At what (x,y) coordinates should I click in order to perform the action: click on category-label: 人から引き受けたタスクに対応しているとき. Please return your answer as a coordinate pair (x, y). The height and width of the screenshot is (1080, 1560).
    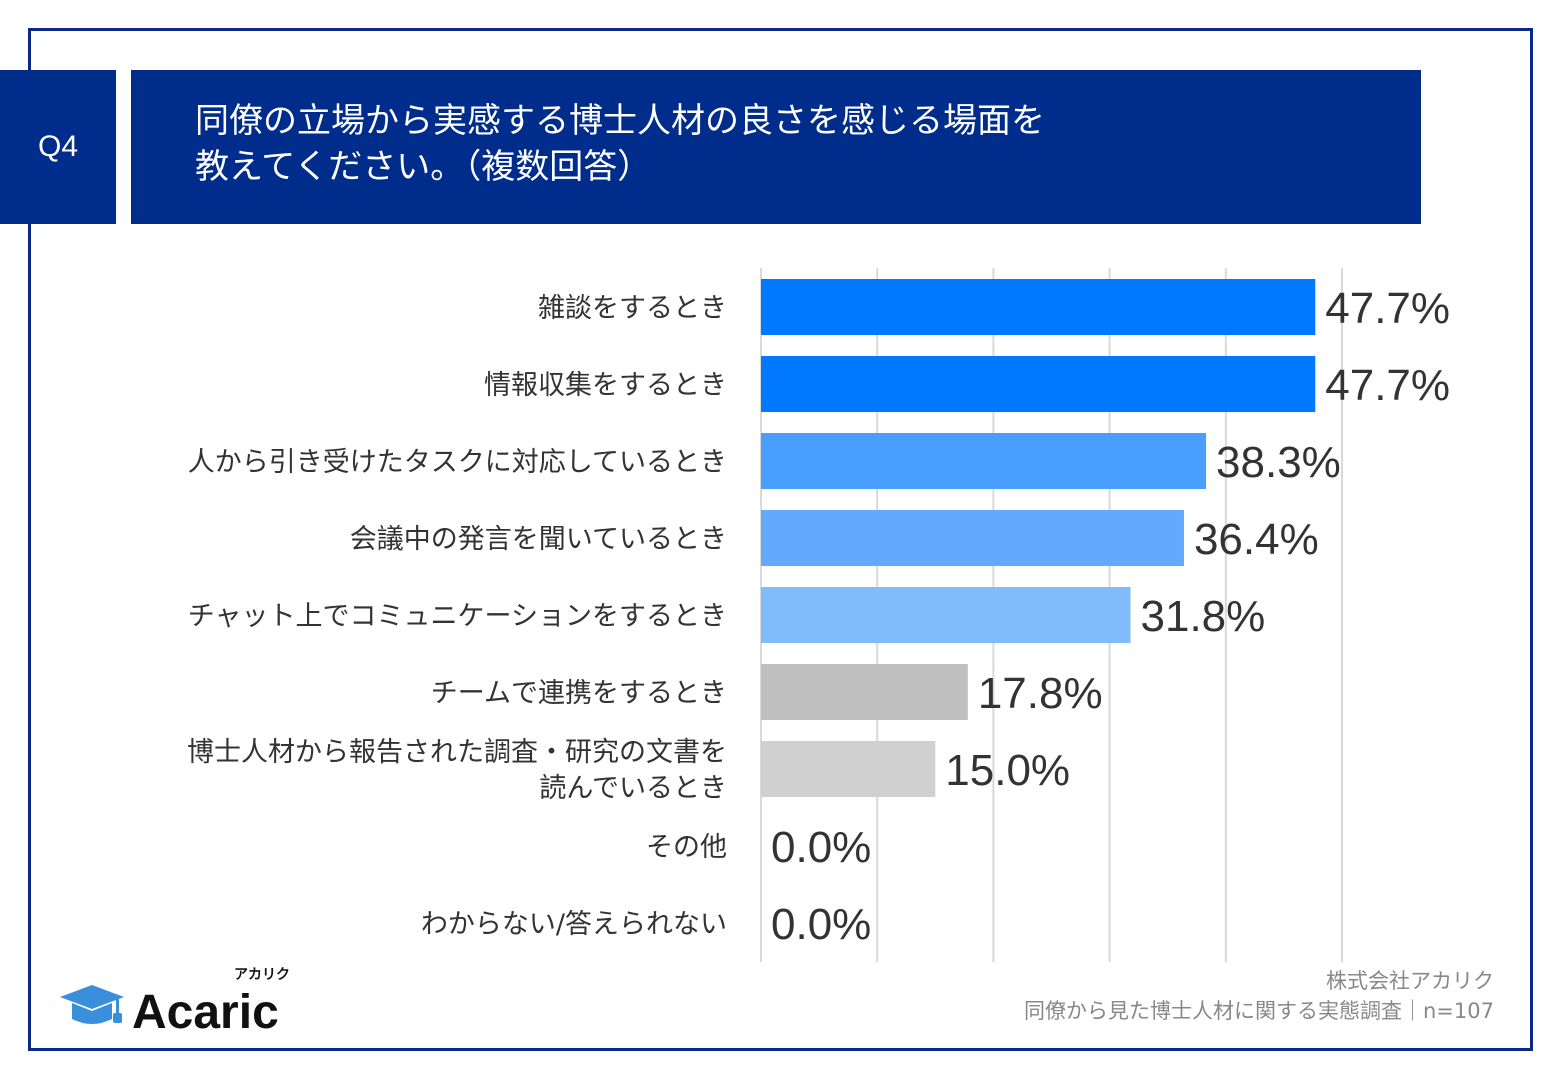
    Looking at the image, I should click on (457, 462).